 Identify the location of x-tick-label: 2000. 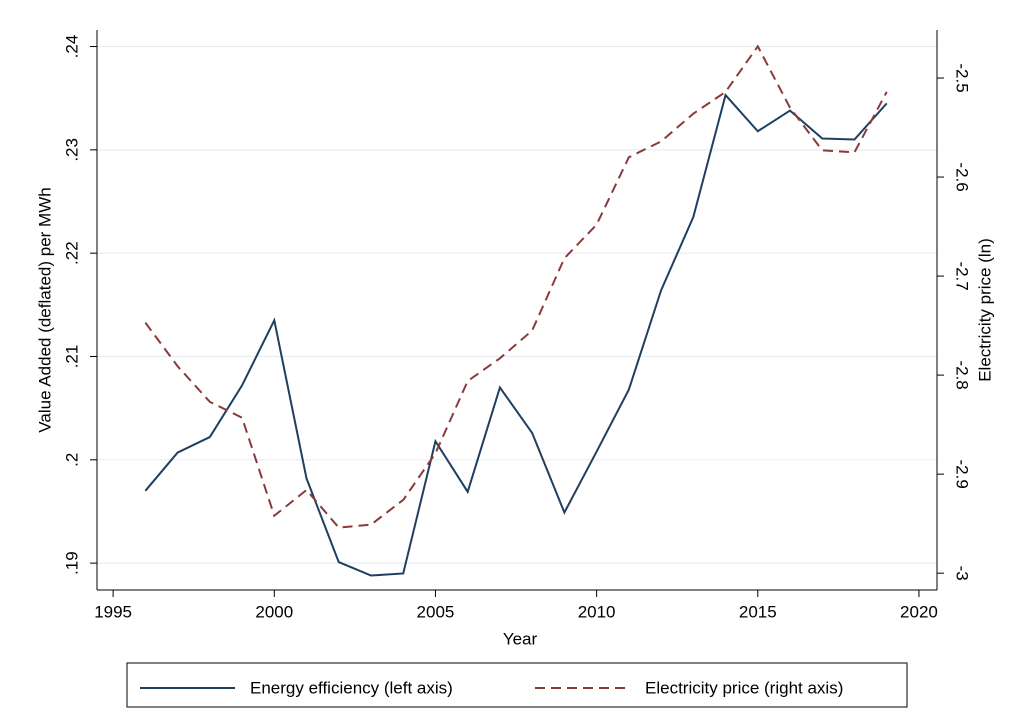
(274, 611).